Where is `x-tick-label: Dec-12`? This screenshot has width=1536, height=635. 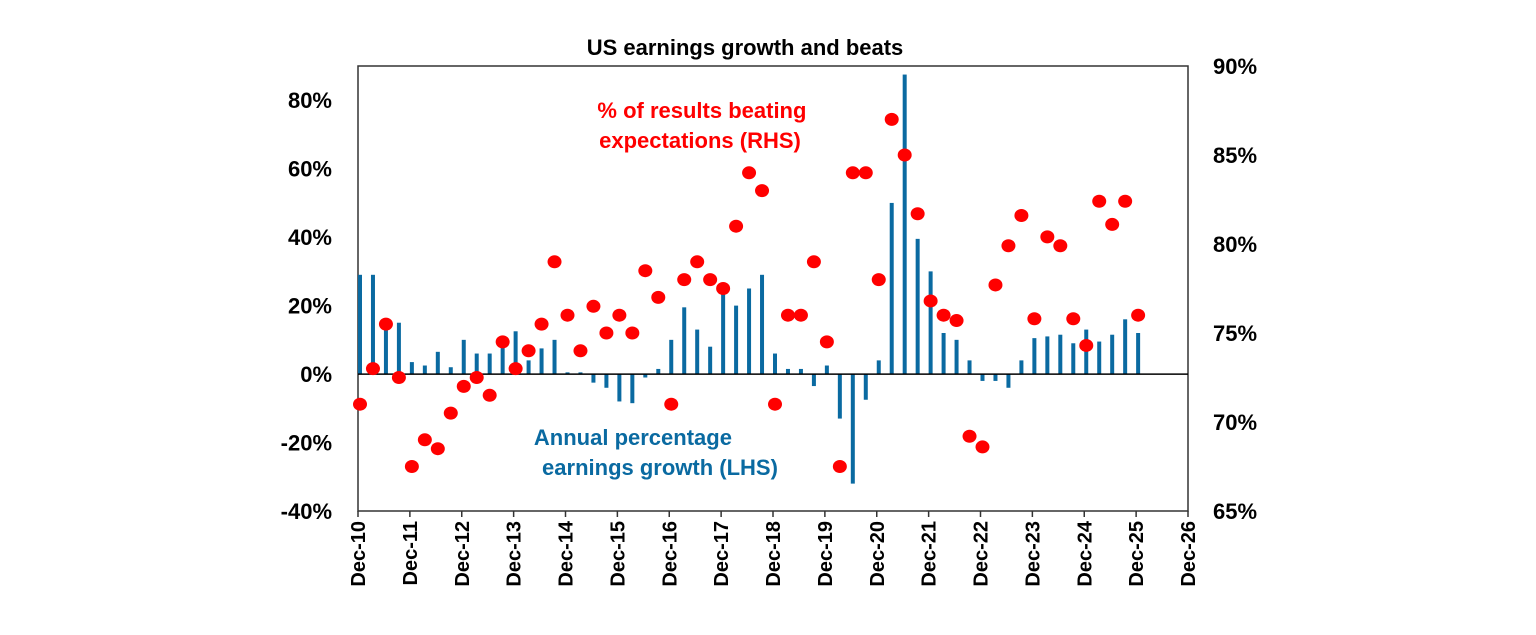
x-tick-label: Dec-12 is located at coordinates (463, 554).